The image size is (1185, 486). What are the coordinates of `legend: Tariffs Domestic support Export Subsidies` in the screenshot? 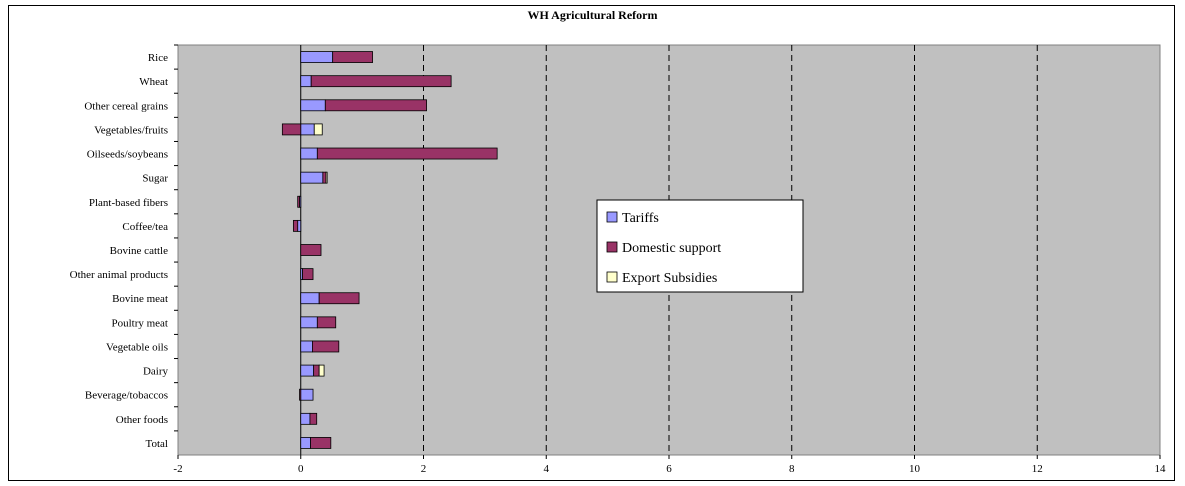 It's located at (700, 246).